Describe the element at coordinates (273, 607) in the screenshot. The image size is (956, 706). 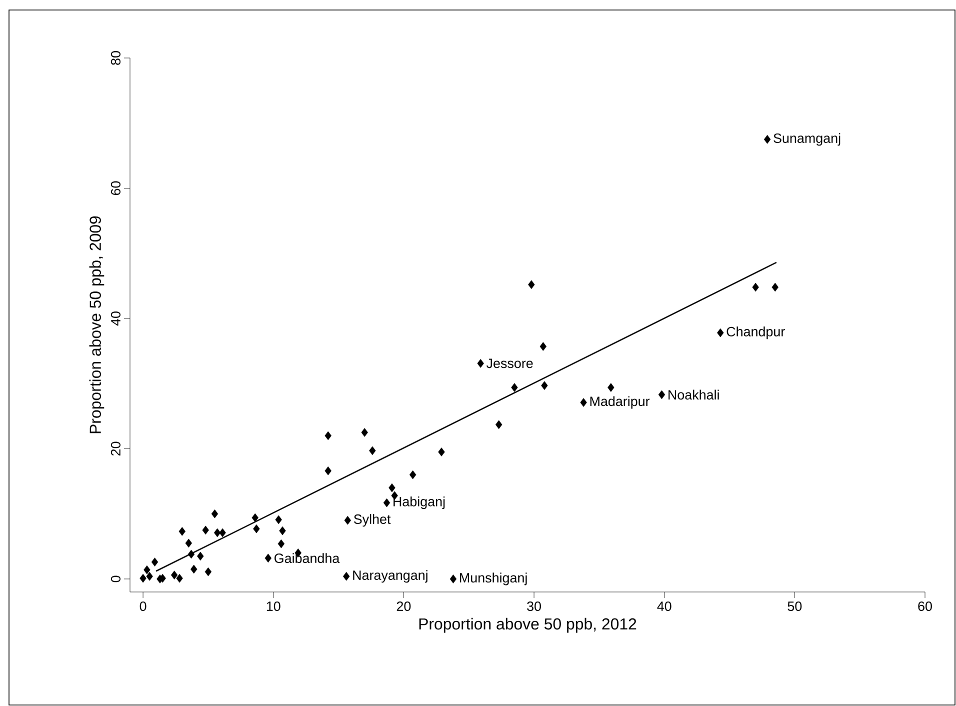
I see `x-tick-label: 10` at that location.